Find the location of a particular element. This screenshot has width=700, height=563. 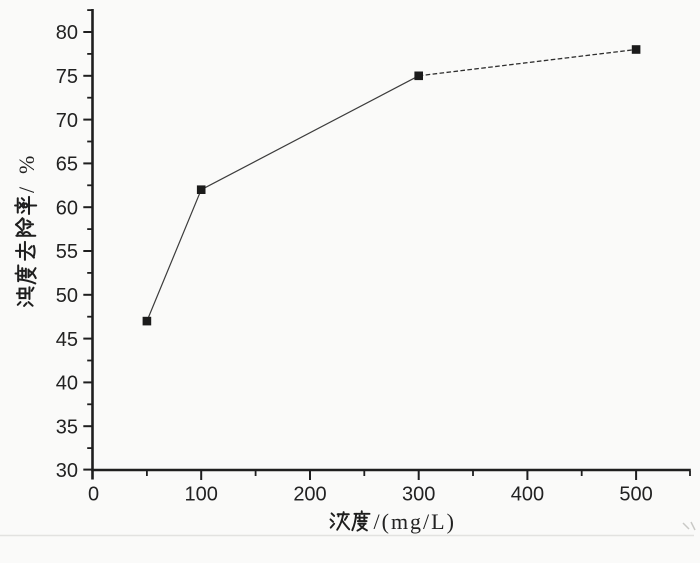

svg-text: 100 is located at coordinates (201, 495).